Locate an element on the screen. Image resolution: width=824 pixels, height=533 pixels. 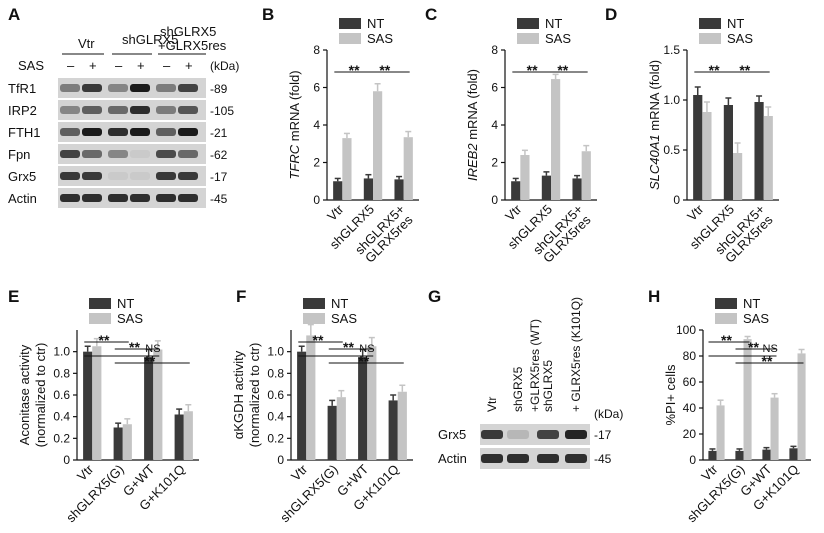
panel-letter-d: D is located at coordinates (611, 14).